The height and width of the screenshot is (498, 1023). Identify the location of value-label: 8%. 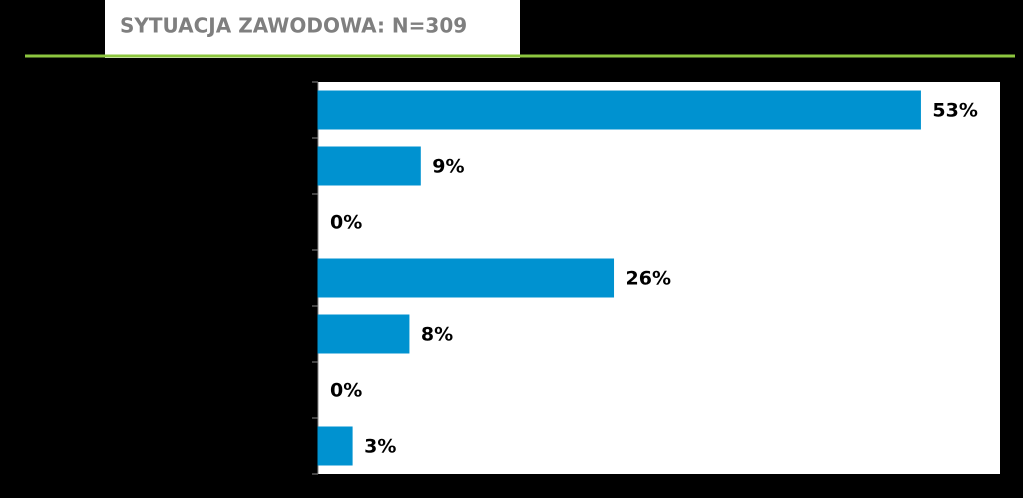
(437, 335).